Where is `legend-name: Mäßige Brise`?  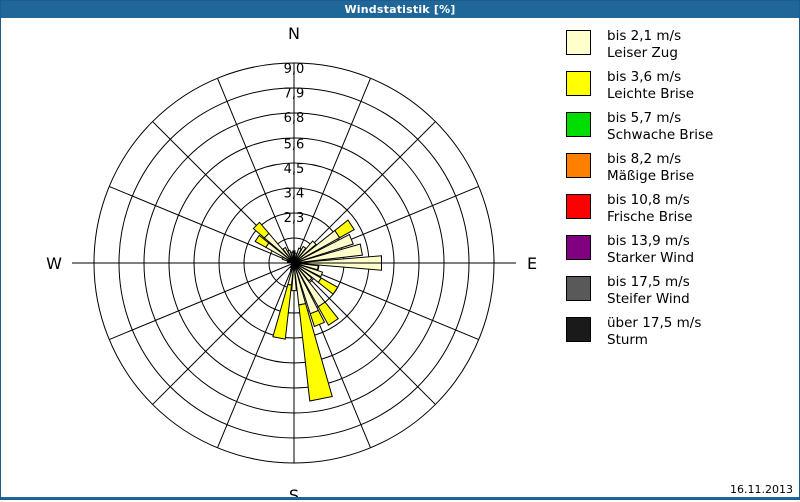 legend-name: Mäßige Brise is located at coordinates (650, 176).